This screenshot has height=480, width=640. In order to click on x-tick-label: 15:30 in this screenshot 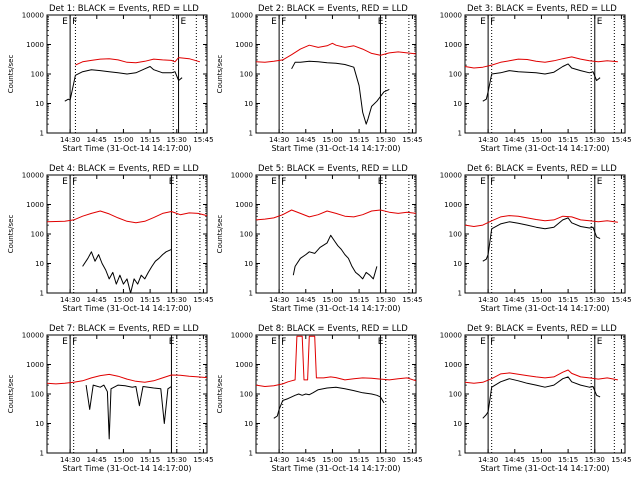, I will do `click(386, 140)`.